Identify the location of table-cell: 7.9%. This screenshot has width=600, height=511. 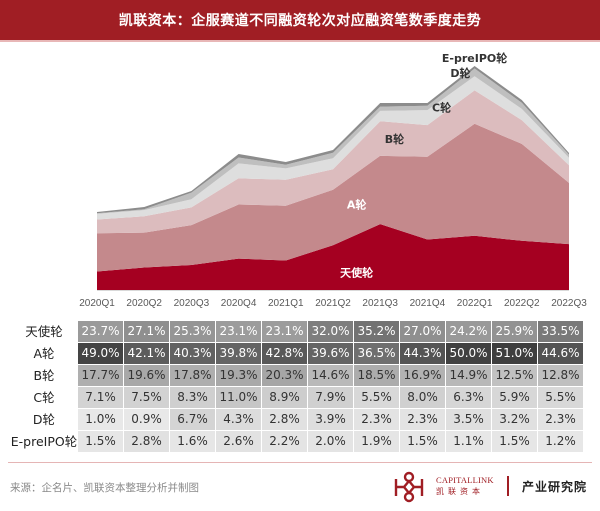
(330, 397).